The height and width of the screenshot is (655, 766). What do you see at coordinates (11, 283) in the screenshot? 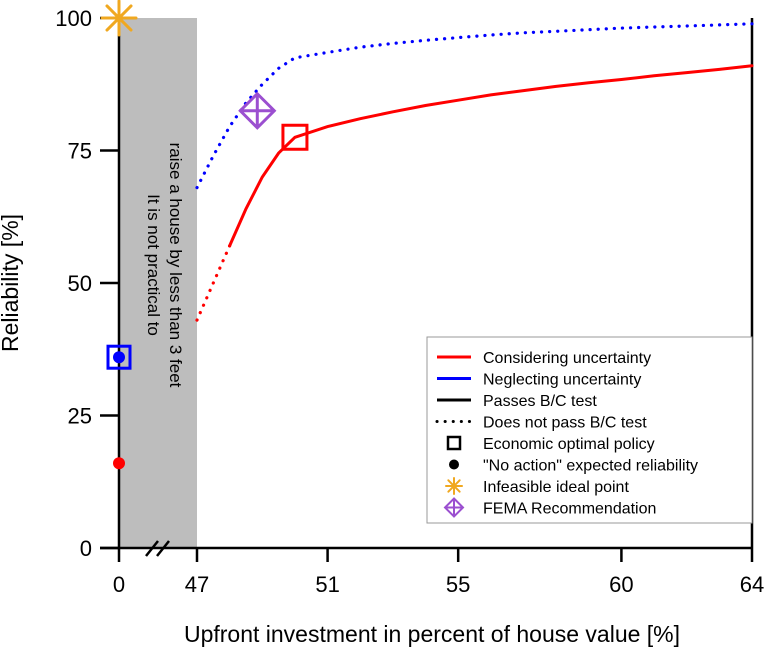
I see `y-axis-label: Reliability [%]` at bounding box center [11, 283].